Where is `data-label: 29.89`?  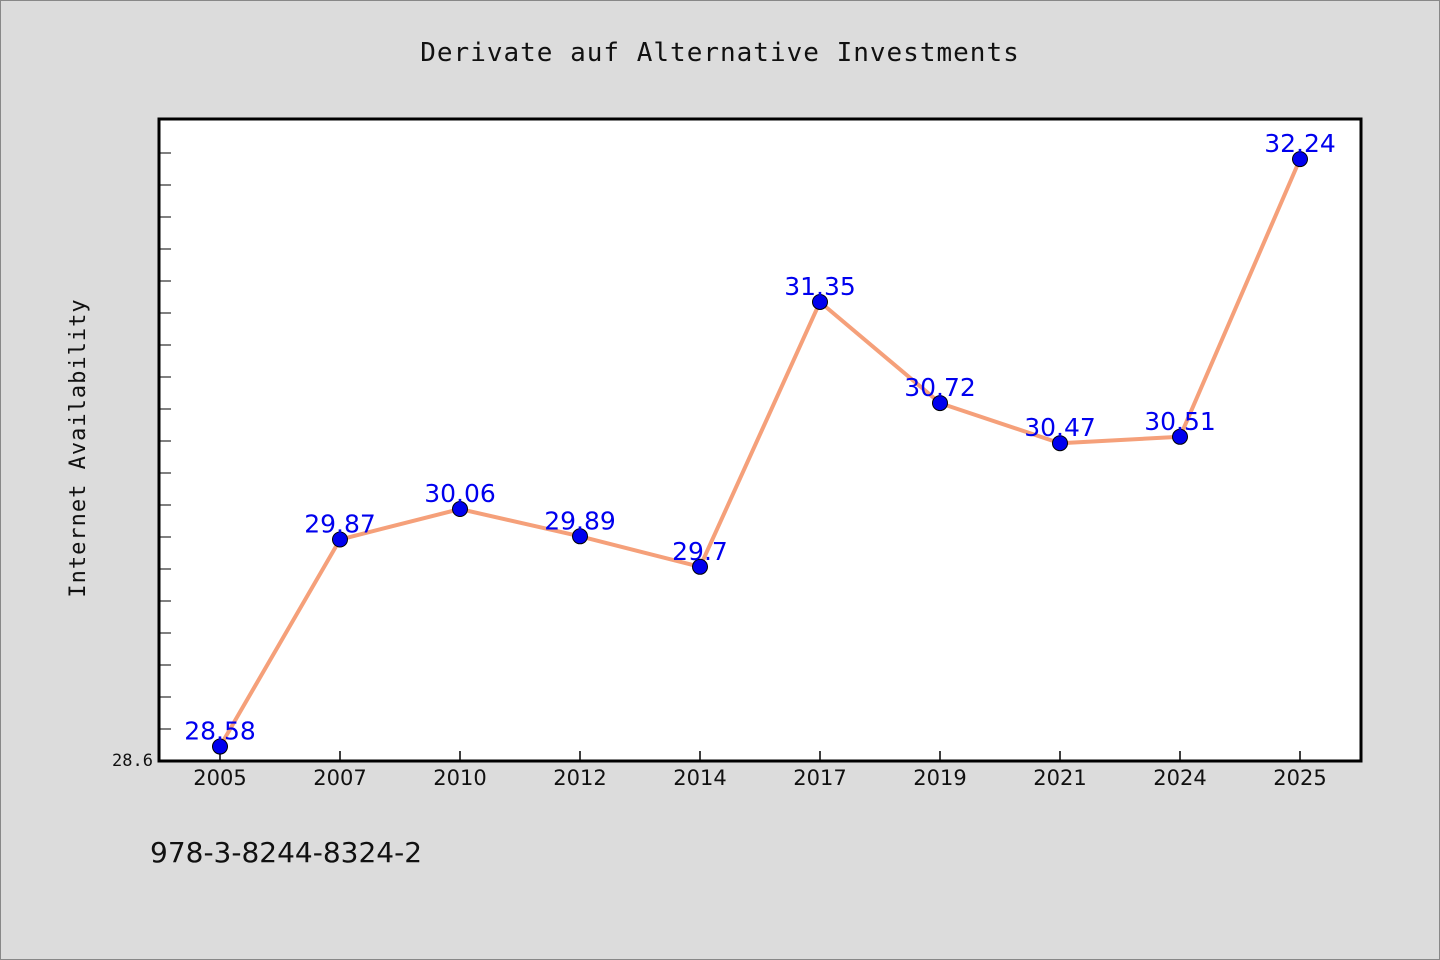 data-label: 29.89 is located at coordinates (580, 520).